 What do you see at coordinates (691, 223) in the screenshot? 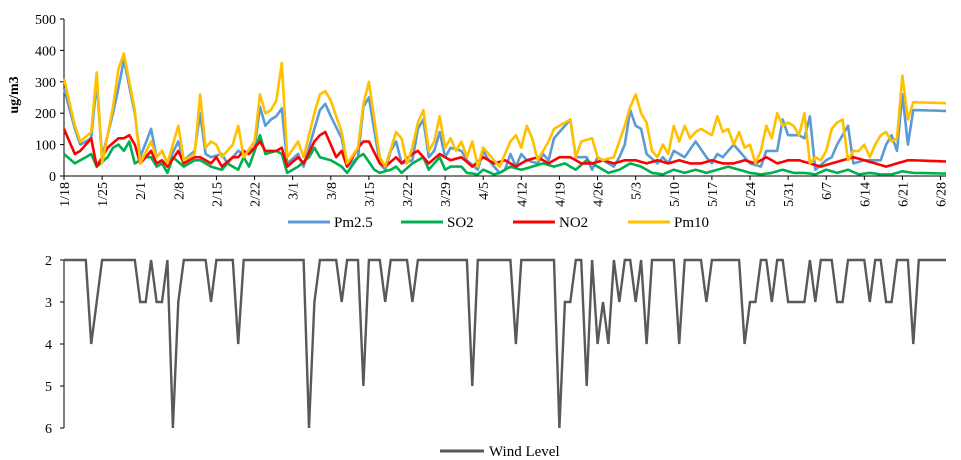
I see `legend-label-pm10: Pm10` at bounding box center [691, 223].